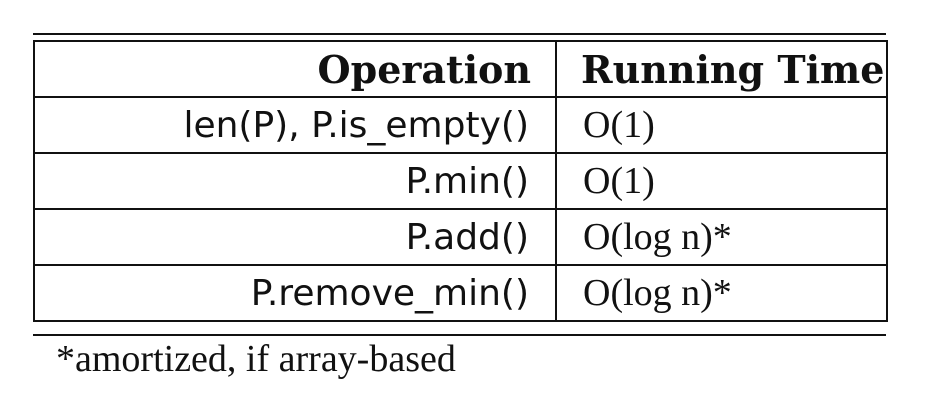 The image size is (938, 406). Describe the element at coordinates (721, 69) in the screenshot. I see `running-time-header: Running Time` at that location.